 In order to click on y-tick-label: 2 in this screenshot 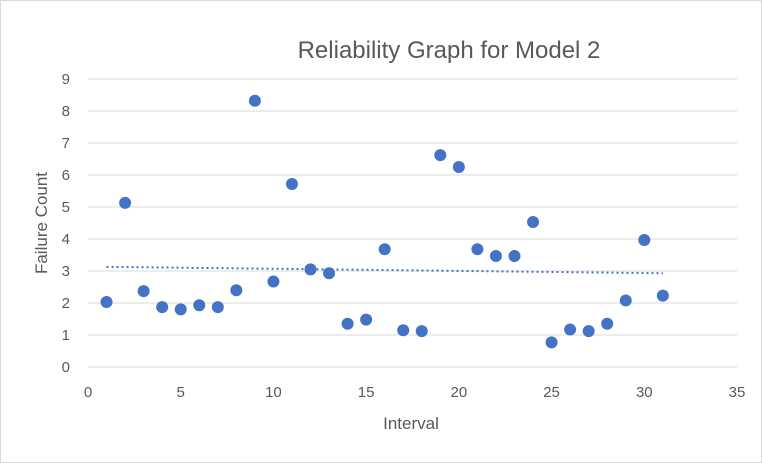, I will do `click(66, 303)`.